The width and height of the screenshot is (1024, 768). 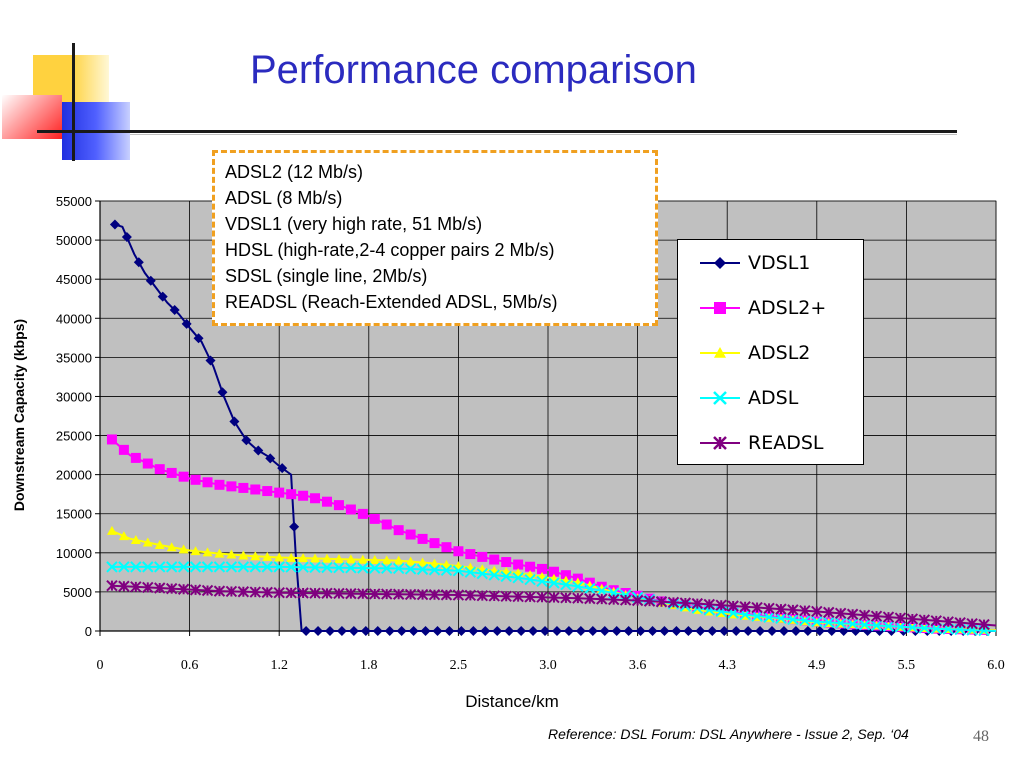 I want to click on y-tick-label: 0, so click(x=88, y=631).